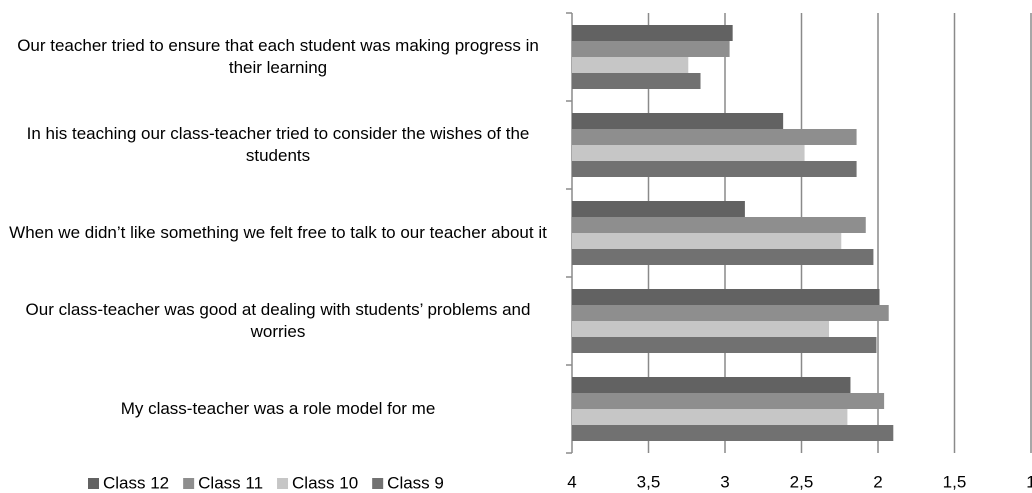 The height and width of the screenshot is (493, 1032). I want to click on legend-label: Class 12, so click(136, 482).